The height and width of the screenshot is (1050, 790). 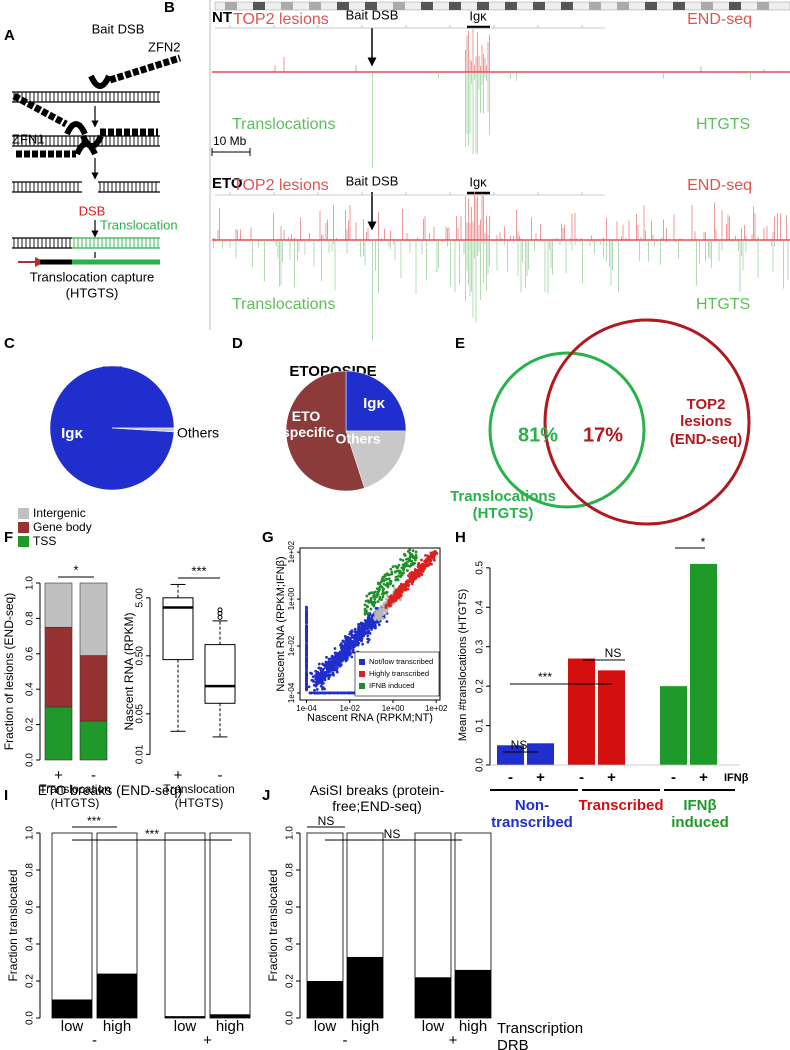 I want to click on y-tick-label: 0.4, so click(x=30, y=689).